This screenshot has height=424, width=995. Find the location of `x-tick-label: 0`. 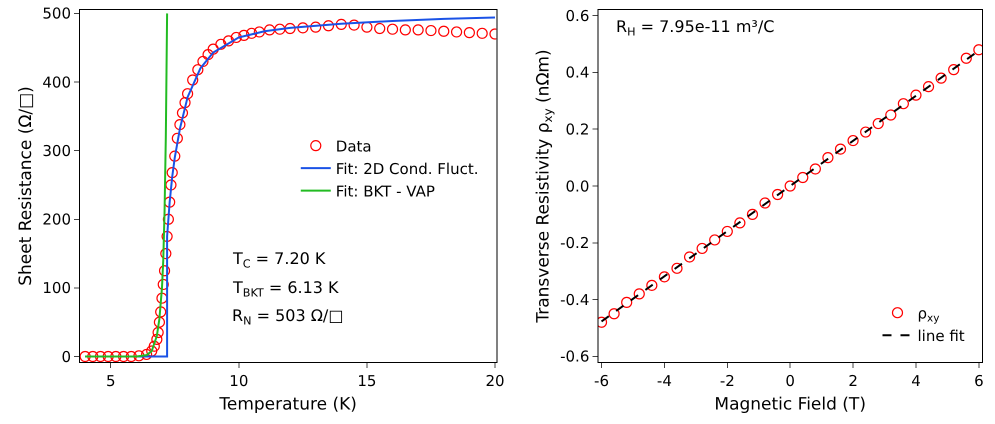

x-tick-label: 0 is located at coordinates (790, 381).